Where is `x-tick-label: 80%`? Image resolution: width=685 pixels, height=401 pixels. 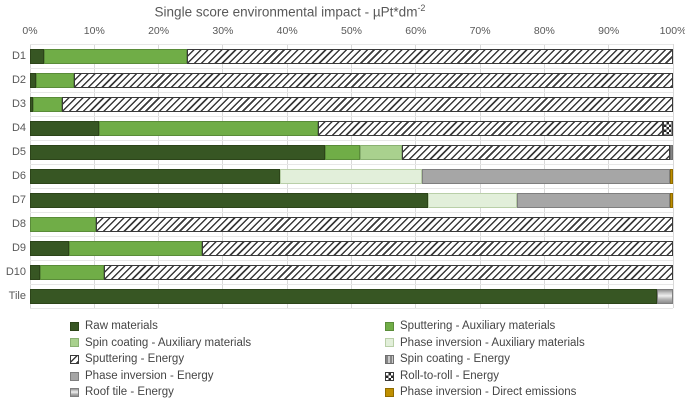 x-tick-label: 80% is located at coordinates (544, 31).